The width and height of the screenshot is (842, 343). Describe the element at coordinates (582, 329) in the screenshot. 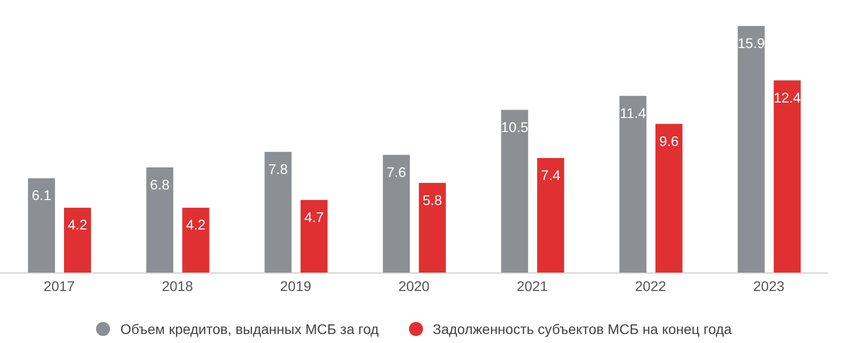

I see `legend-label: Задолженность субъектов МСБ на конец года` at that location.